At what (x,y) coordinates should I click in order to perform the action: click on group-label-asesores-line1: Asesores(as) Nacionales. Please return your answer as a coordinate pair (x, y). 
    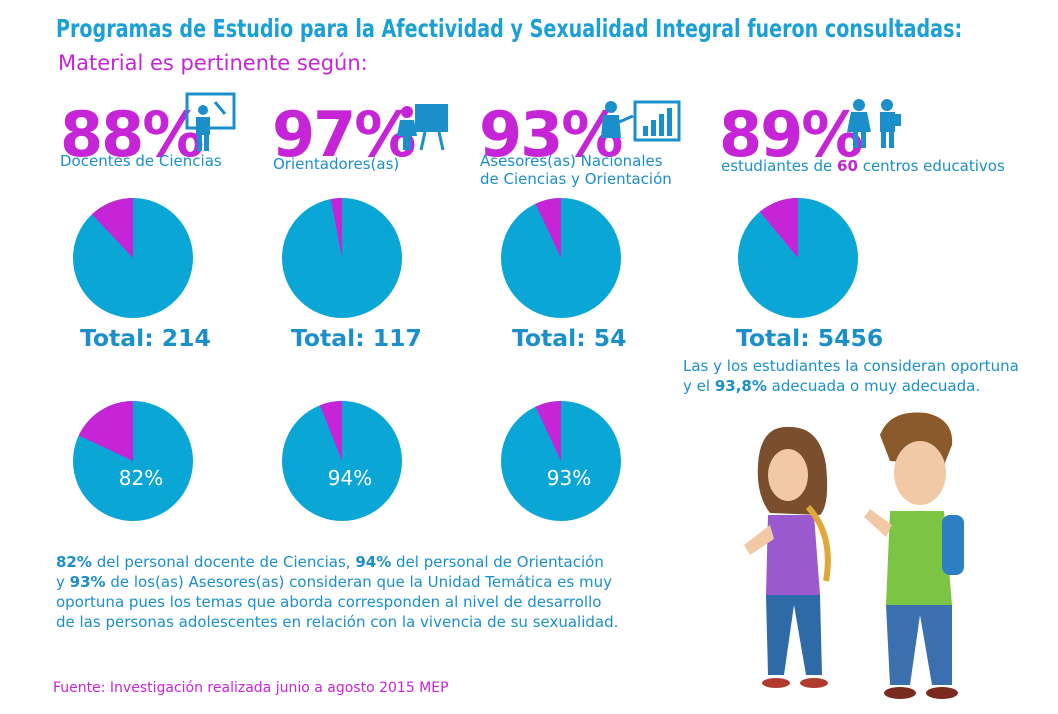
    Looking at the image, I should click on (571, 161).